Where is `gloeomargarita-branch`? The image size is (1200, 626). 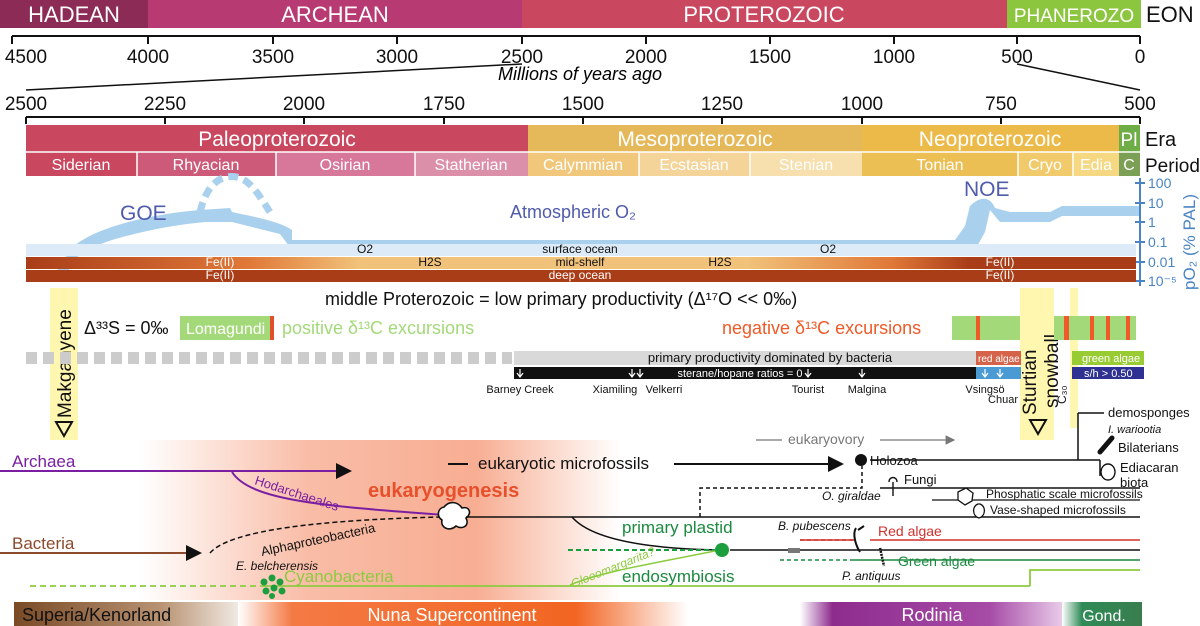
gloeomargarita-branch is located at coordinates (642, 568).